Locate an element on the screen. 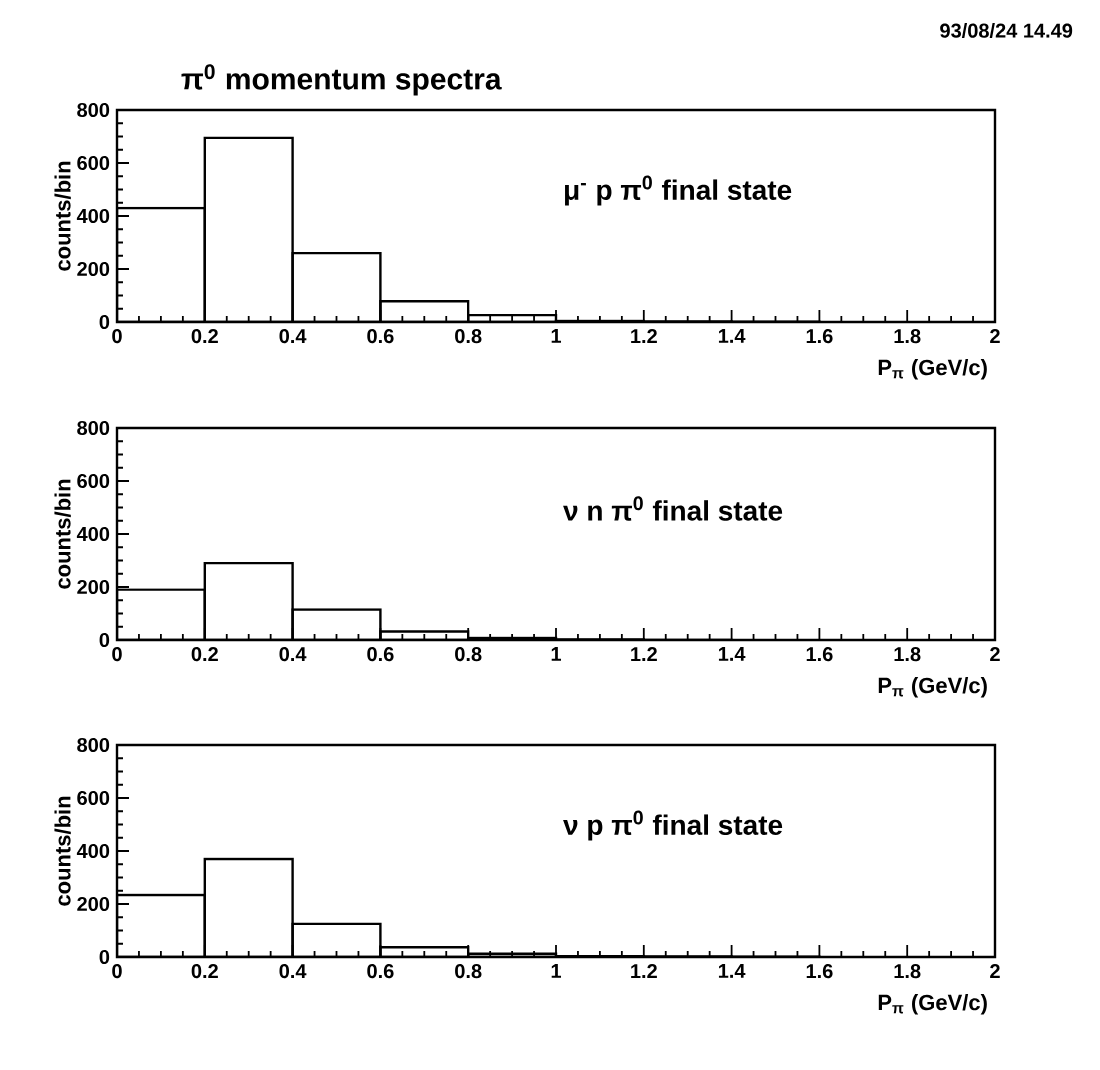 The height and width of the screenshot is (1070, 1100). chart-title: π$^{0}$ momentum spectra is located at coordinates (341, 80).